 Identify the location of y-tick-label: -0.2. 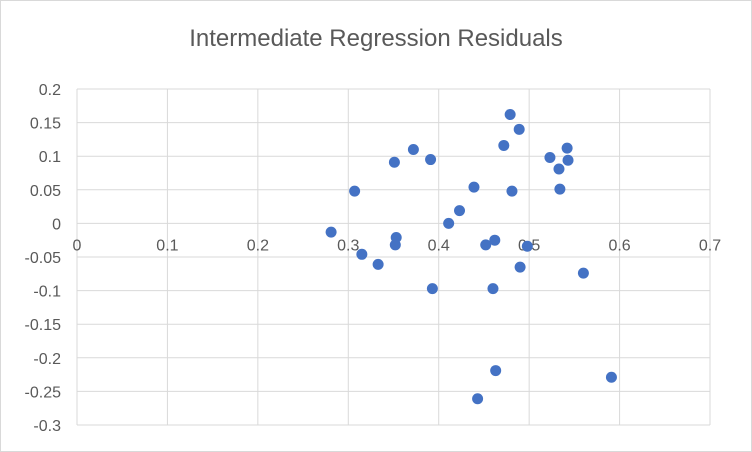
(47, 359).